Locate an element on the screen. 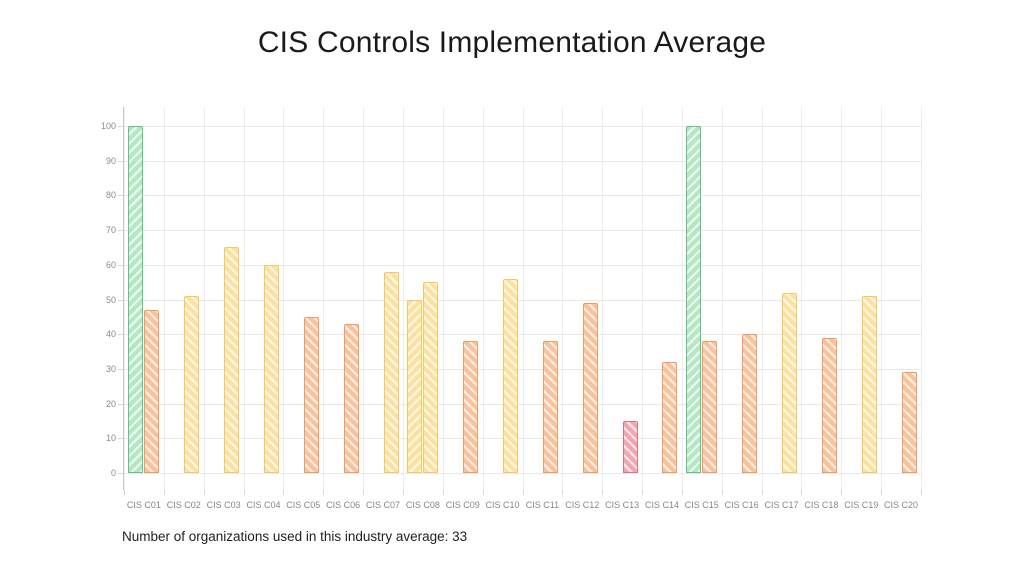 The height and width of the screenshot is (576, 1024). bar-series2-cis-c01 is located at coordinates (152, 391).